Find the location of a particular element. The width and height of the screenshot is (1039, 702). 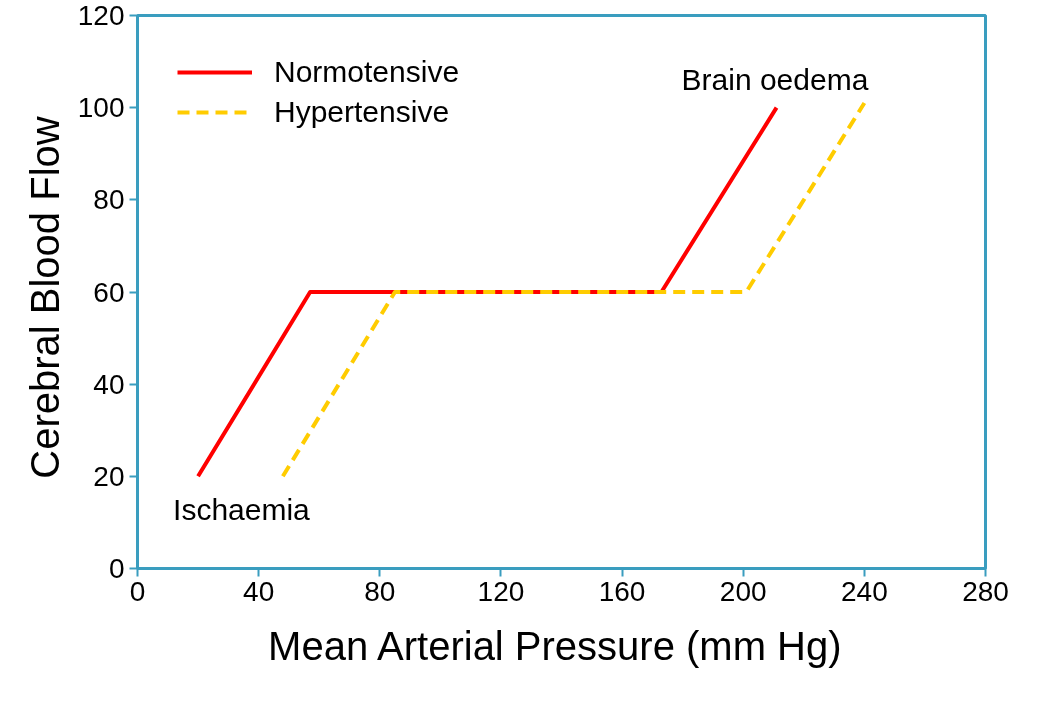

x-tick-label: 40 is located at coordinates (259, 591).